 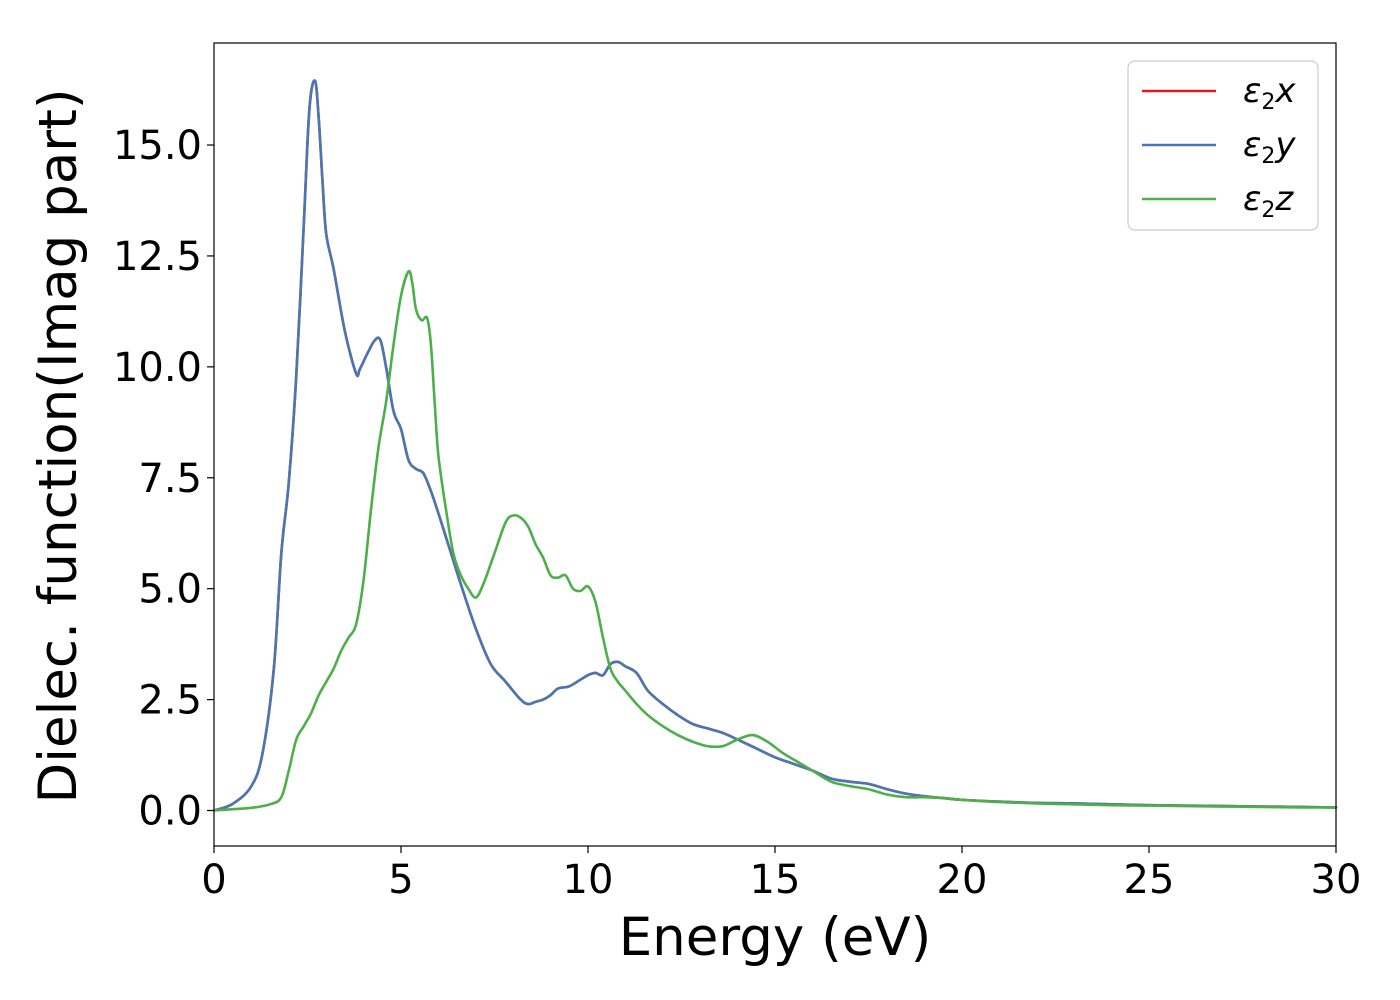 What do you see at coordinates (213, 880) in the screenshot?
I see `x-tick-label: 0` at bounding box center [213, 880].